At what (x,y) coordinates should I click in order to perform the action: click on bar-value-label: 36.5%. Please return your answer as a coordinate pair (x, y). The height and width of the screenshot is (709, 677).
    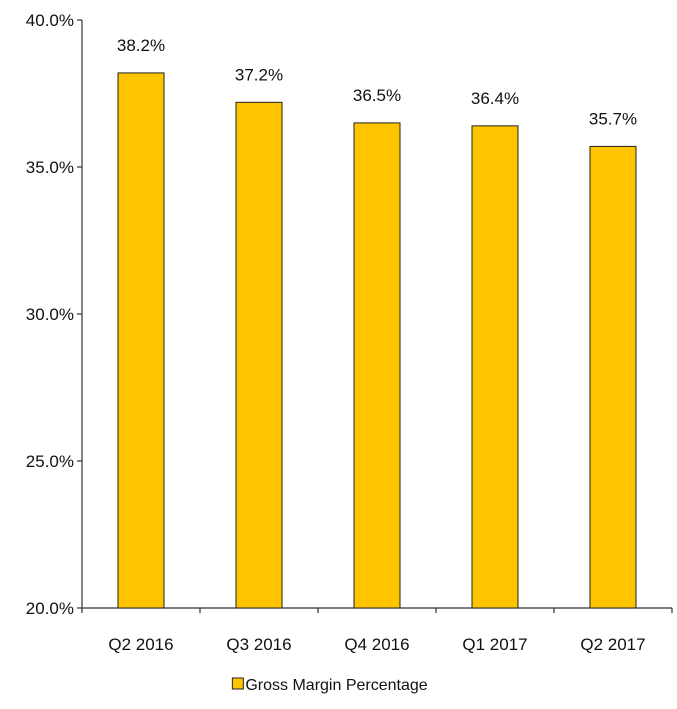
    Looking at the image, I should click on (377, 95).